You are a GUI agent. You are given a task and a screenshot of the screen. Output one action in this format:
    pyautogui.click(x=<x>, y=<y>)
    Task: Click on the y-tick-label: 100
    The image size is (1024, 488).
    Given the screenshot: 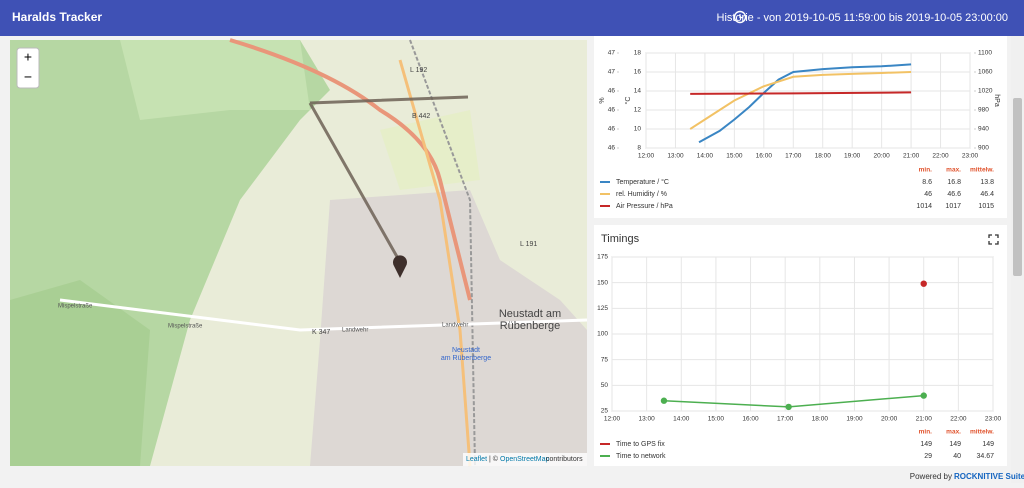 What is the action you would take?
    pyautogui.click(x=602, y=334)
    